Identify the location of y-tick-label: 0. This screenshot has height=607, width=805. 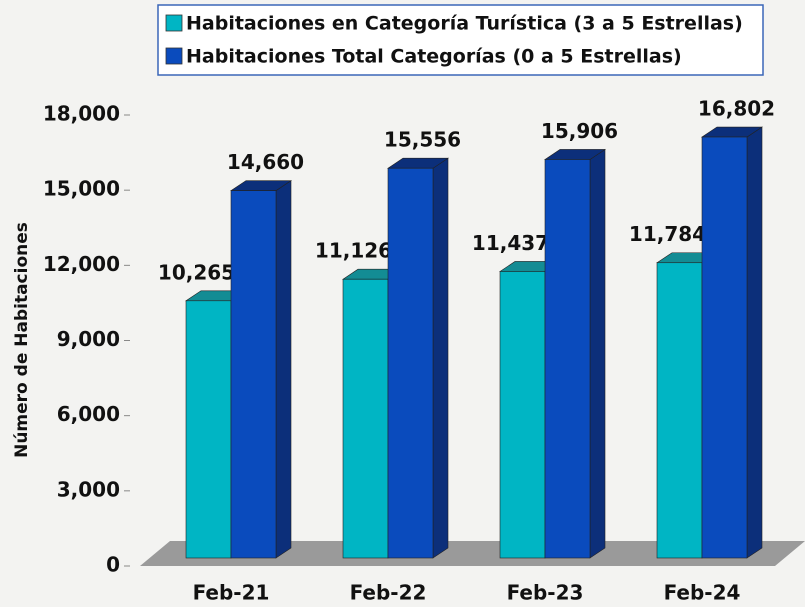
(113, 565).